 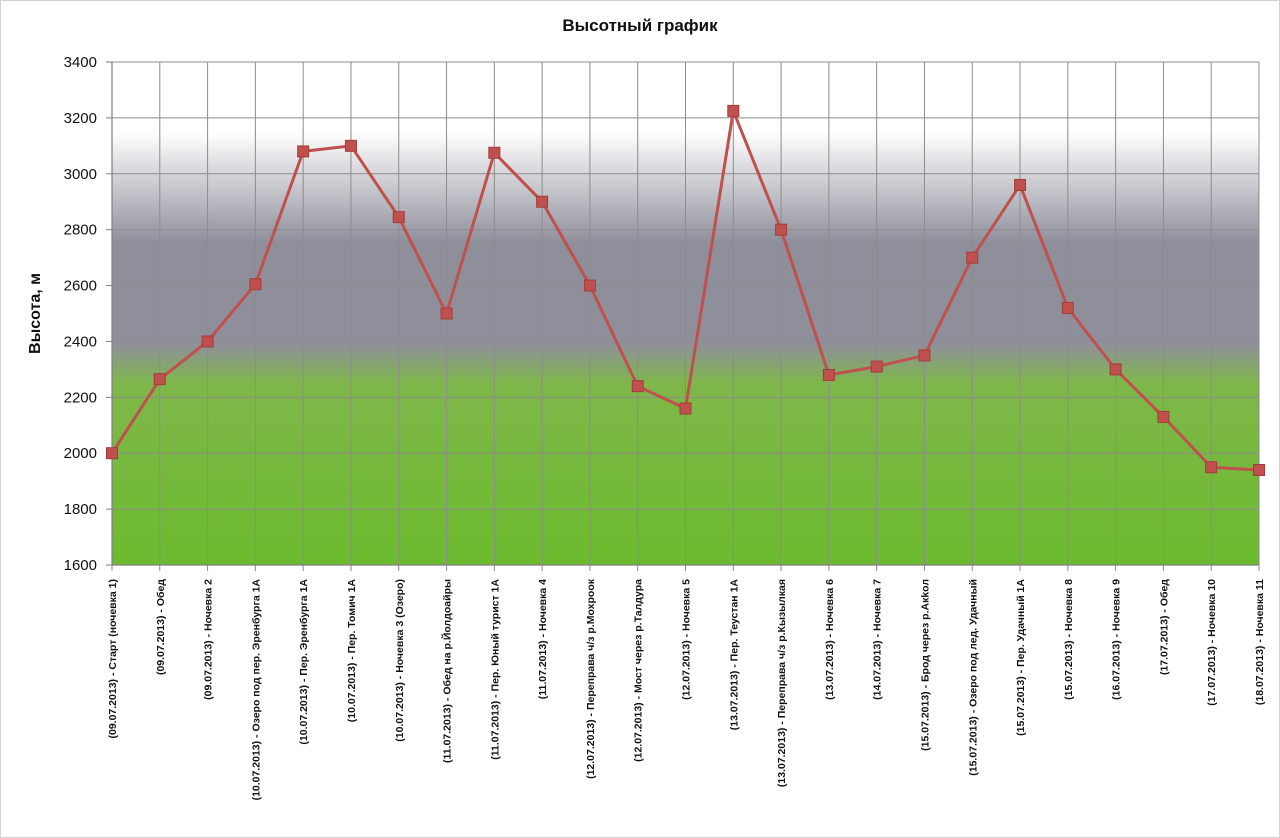 I want to click on y-tick-label: 3200, so click(x=80, y=118).